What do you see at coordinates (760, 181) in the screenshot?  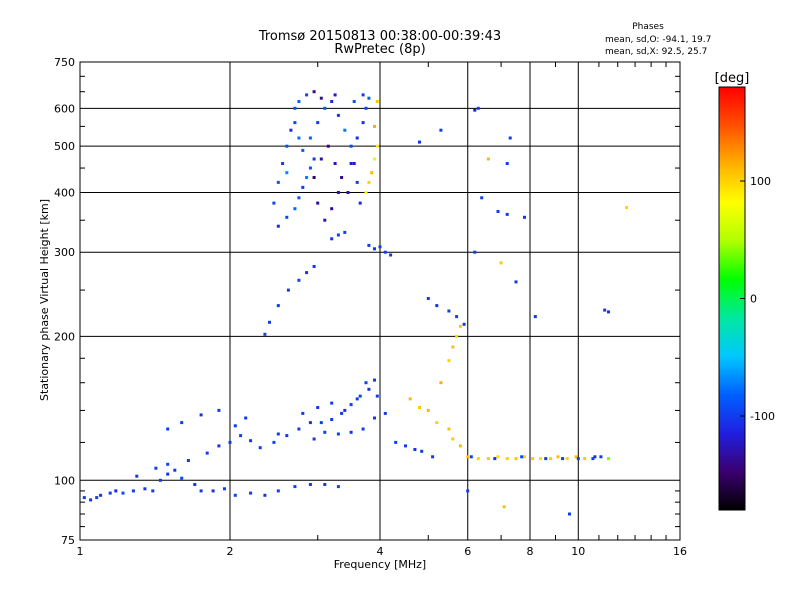 I see `colorbar-tick-label: 100` at bounding box center [760, 181].